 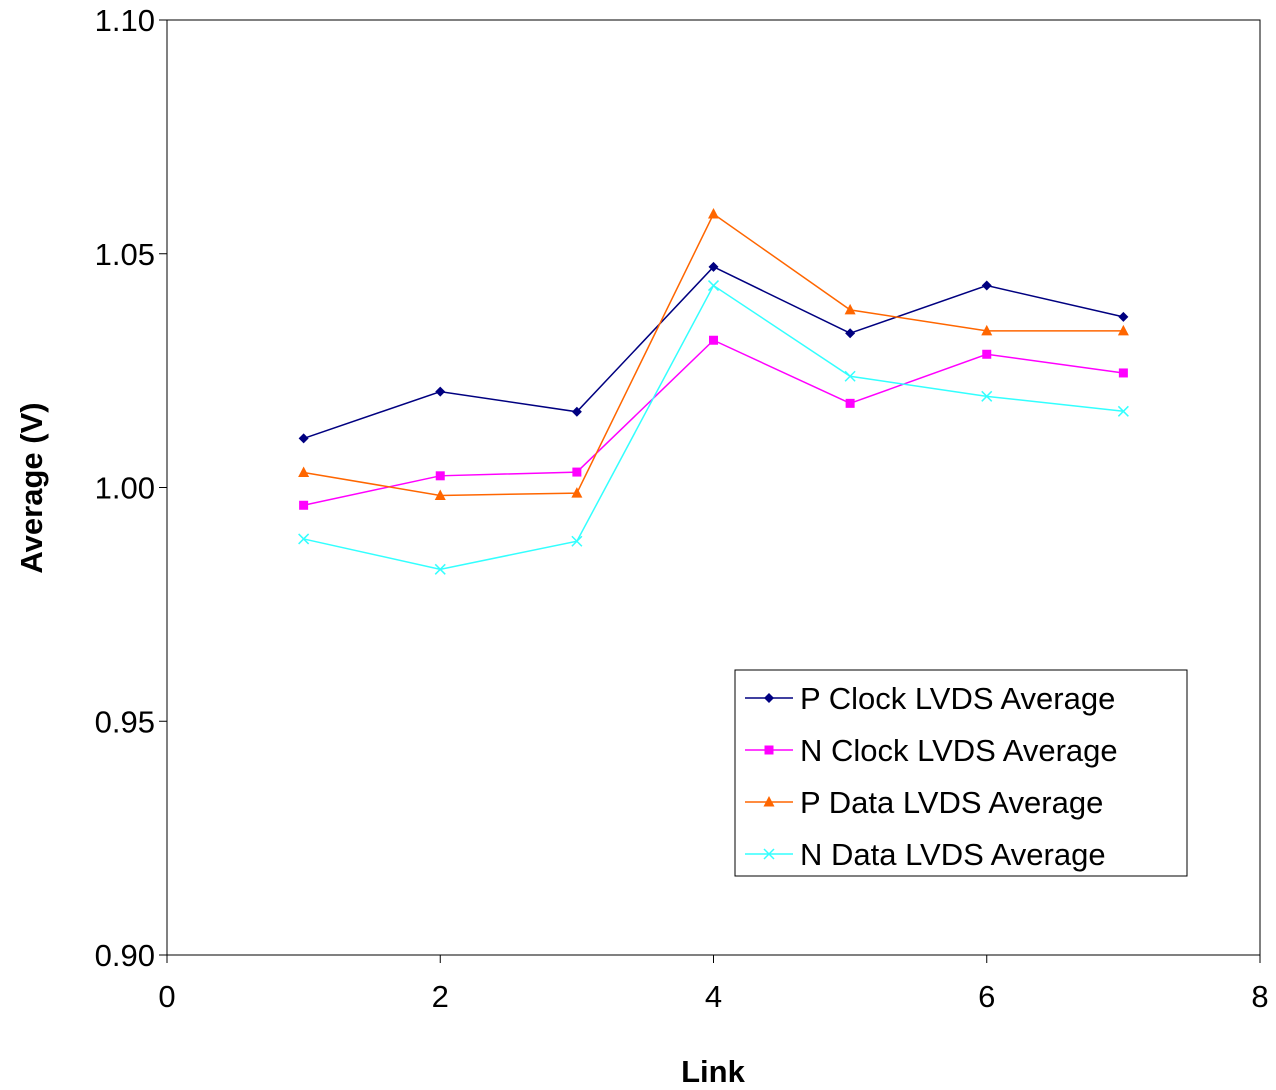 What do you see at coordinates (959, 750) in the screenshot?
I see `legend-label: N Clock LVDS Average` at bounding box center [959, 750].